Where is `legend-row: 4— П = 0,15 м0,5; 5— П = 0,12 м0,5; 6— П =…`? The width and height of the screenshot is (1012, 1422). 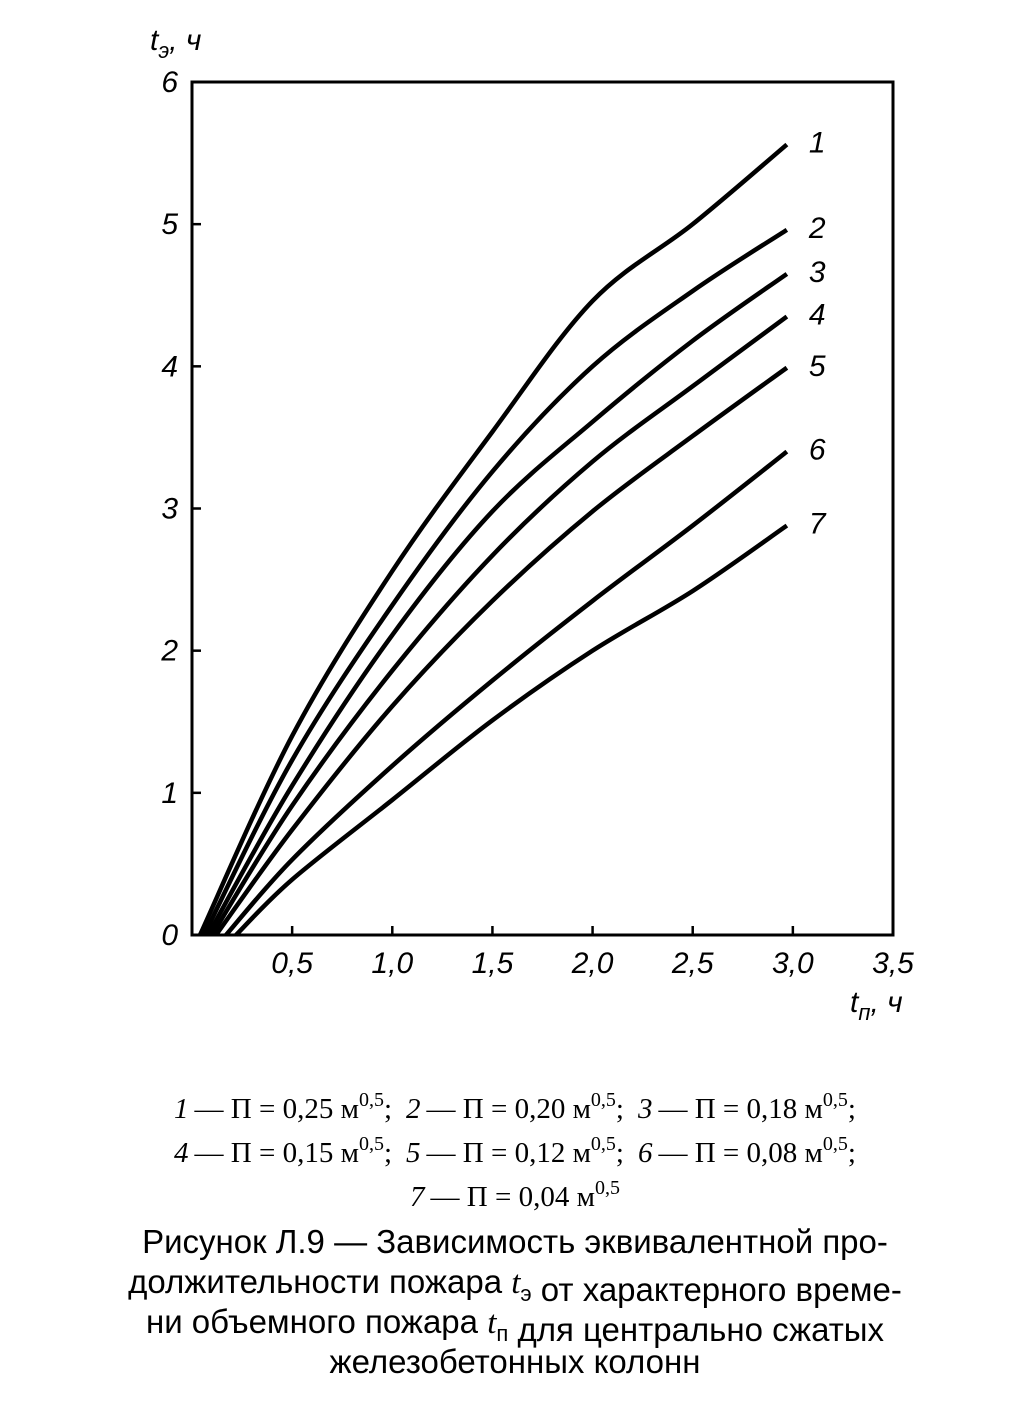 legend-row: 4— П = 0,15 м0,5; 5— П = 0,12 м0,5; 6— П =… is located at coordinates (515, 1151).